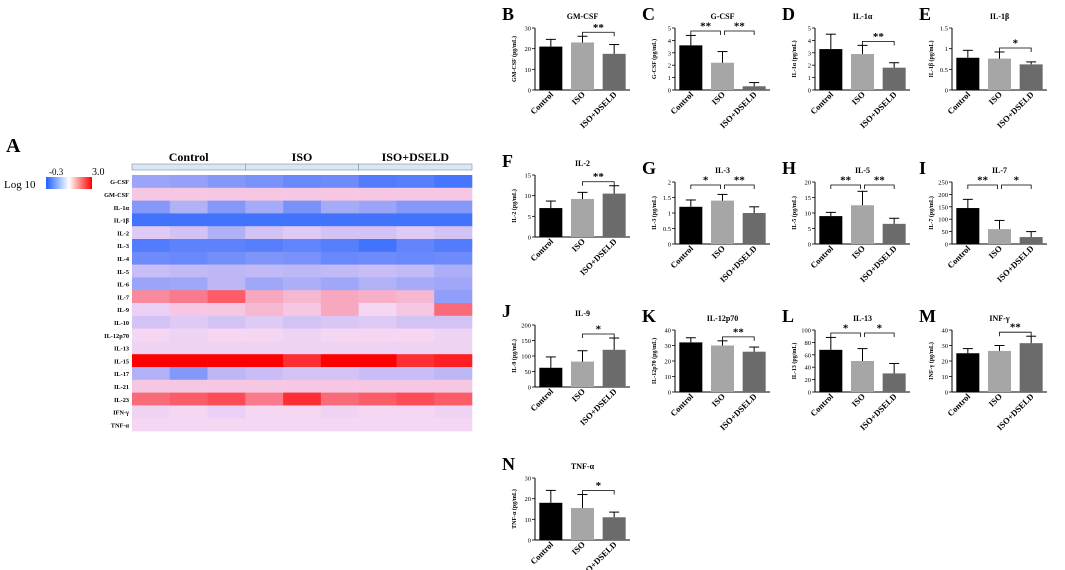  I want to click on chart-title: IL-1β, so click(999, 16).